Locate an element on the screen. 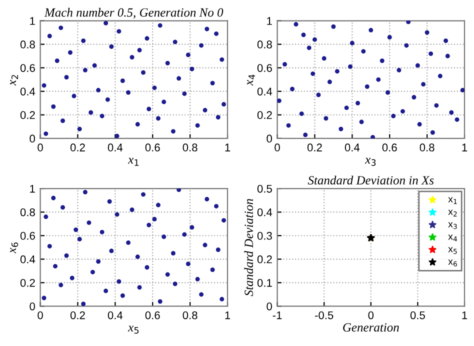  chart-title: Standard Deviation in Xs is located at coordinates (371, 180).